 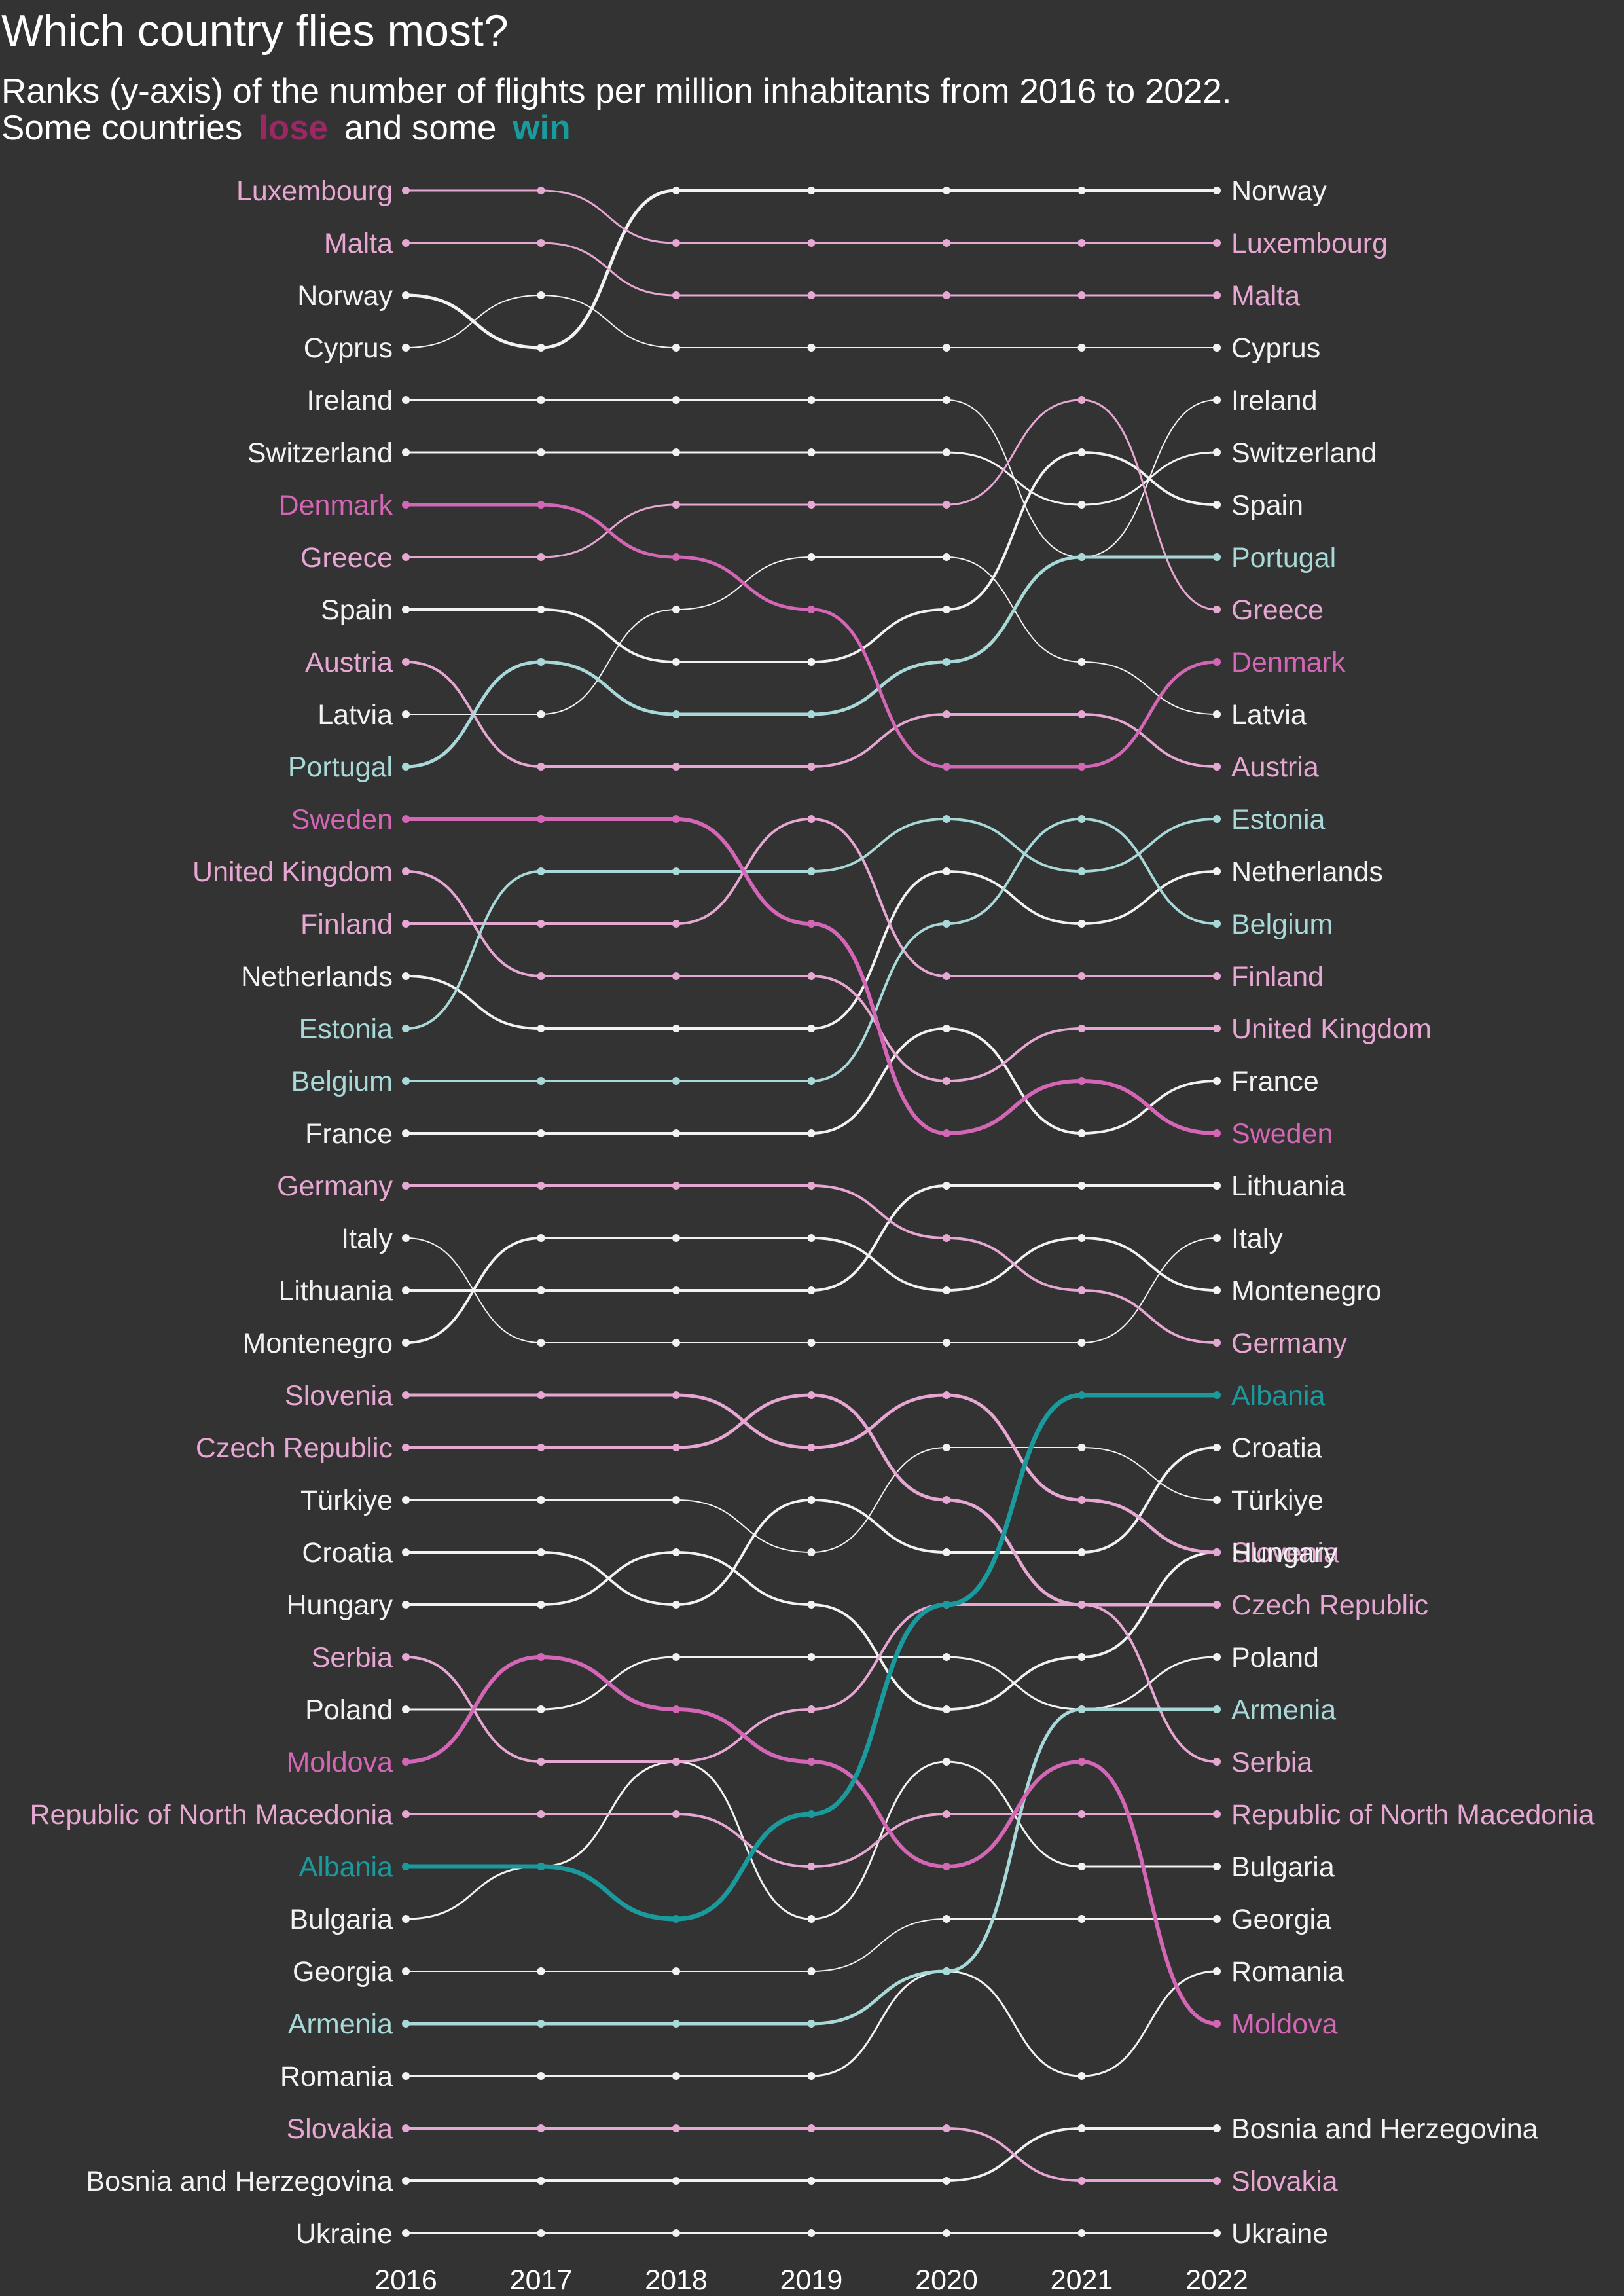 What do you see at coordinates (946, 1866) in the screenshot?
I see `point-moldova-2020` at bounding box center [946, 1866].